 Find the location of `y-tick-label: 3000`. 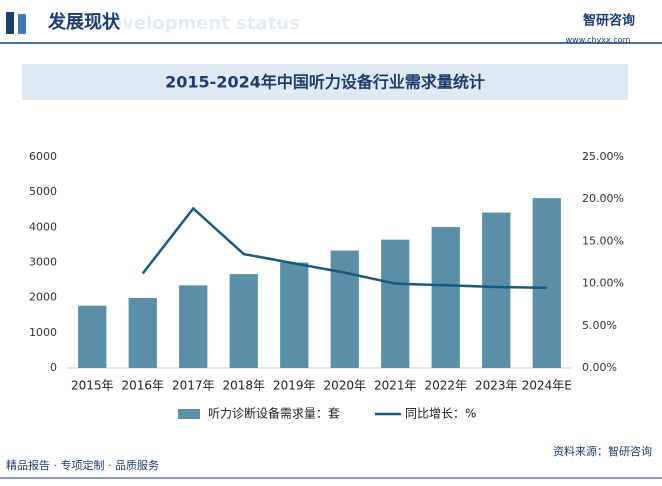

y-tick-label: 3000 is located at coordinates (43, 262).